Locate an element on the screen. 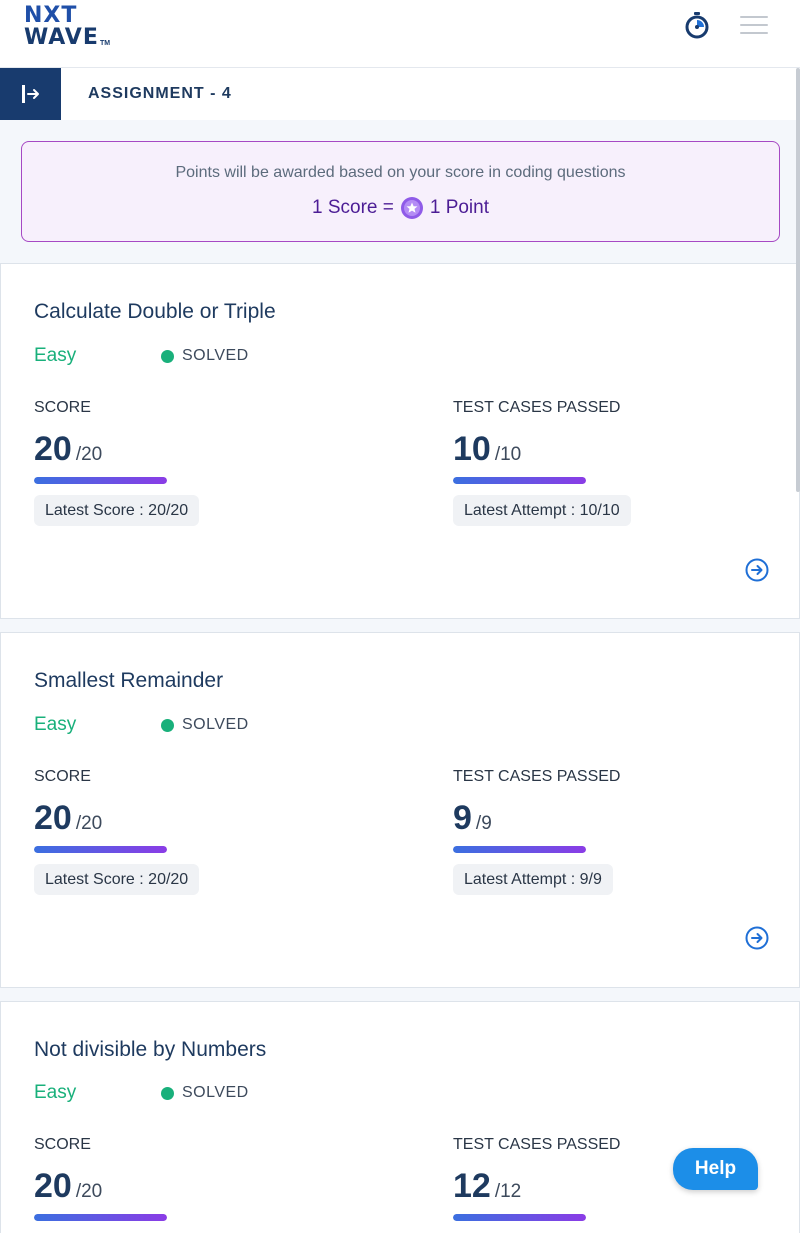 This screenshot has width=800, height=1233. help-button: Help is located at coordinates (715, 1169).